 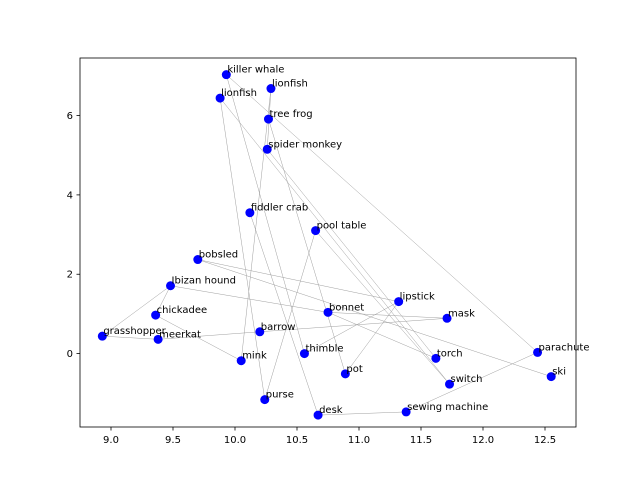 What do you see at coordinates (182, 310) in the screenshot?
I see `point-label: chickadee` at bounding box center [182, 310].